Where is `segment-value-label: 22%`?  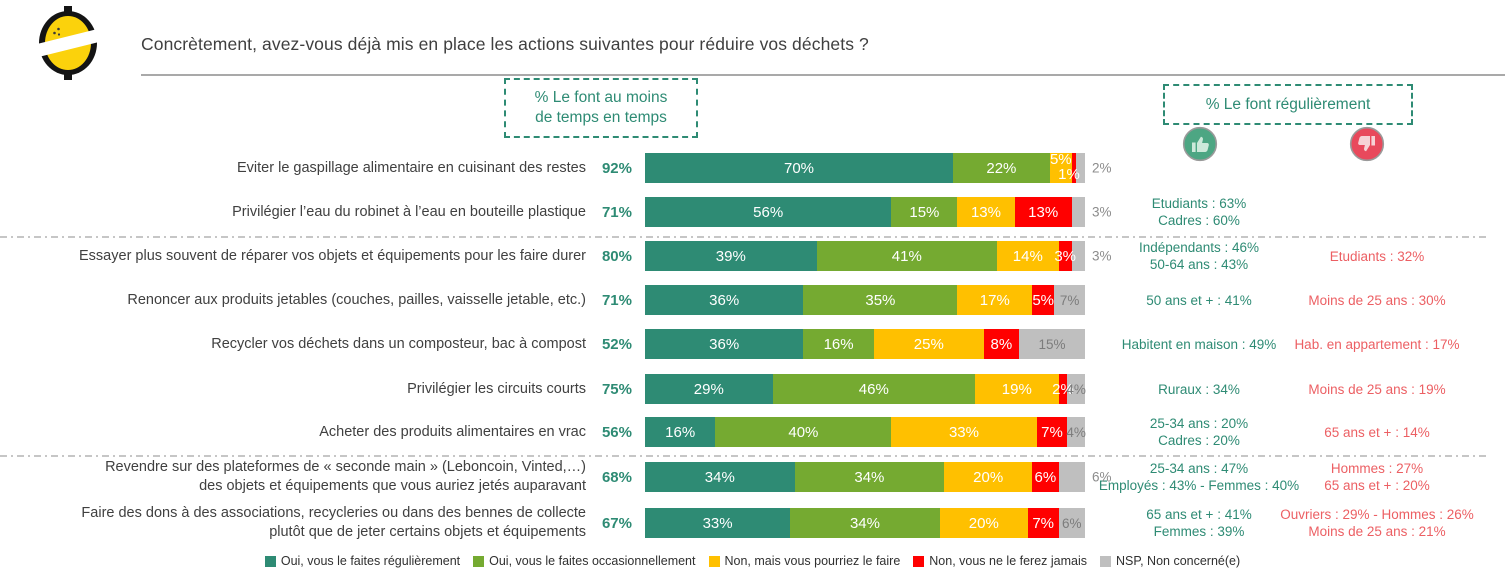
segment-value-label: 22% is located at coordinates (1001, 168).